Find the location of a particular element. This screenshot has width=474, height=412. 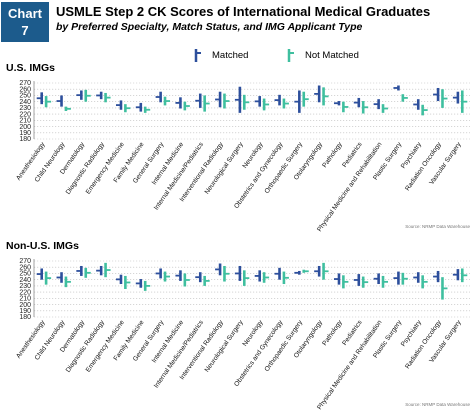

badge-word: Chart is located at coordinates (25, 13).